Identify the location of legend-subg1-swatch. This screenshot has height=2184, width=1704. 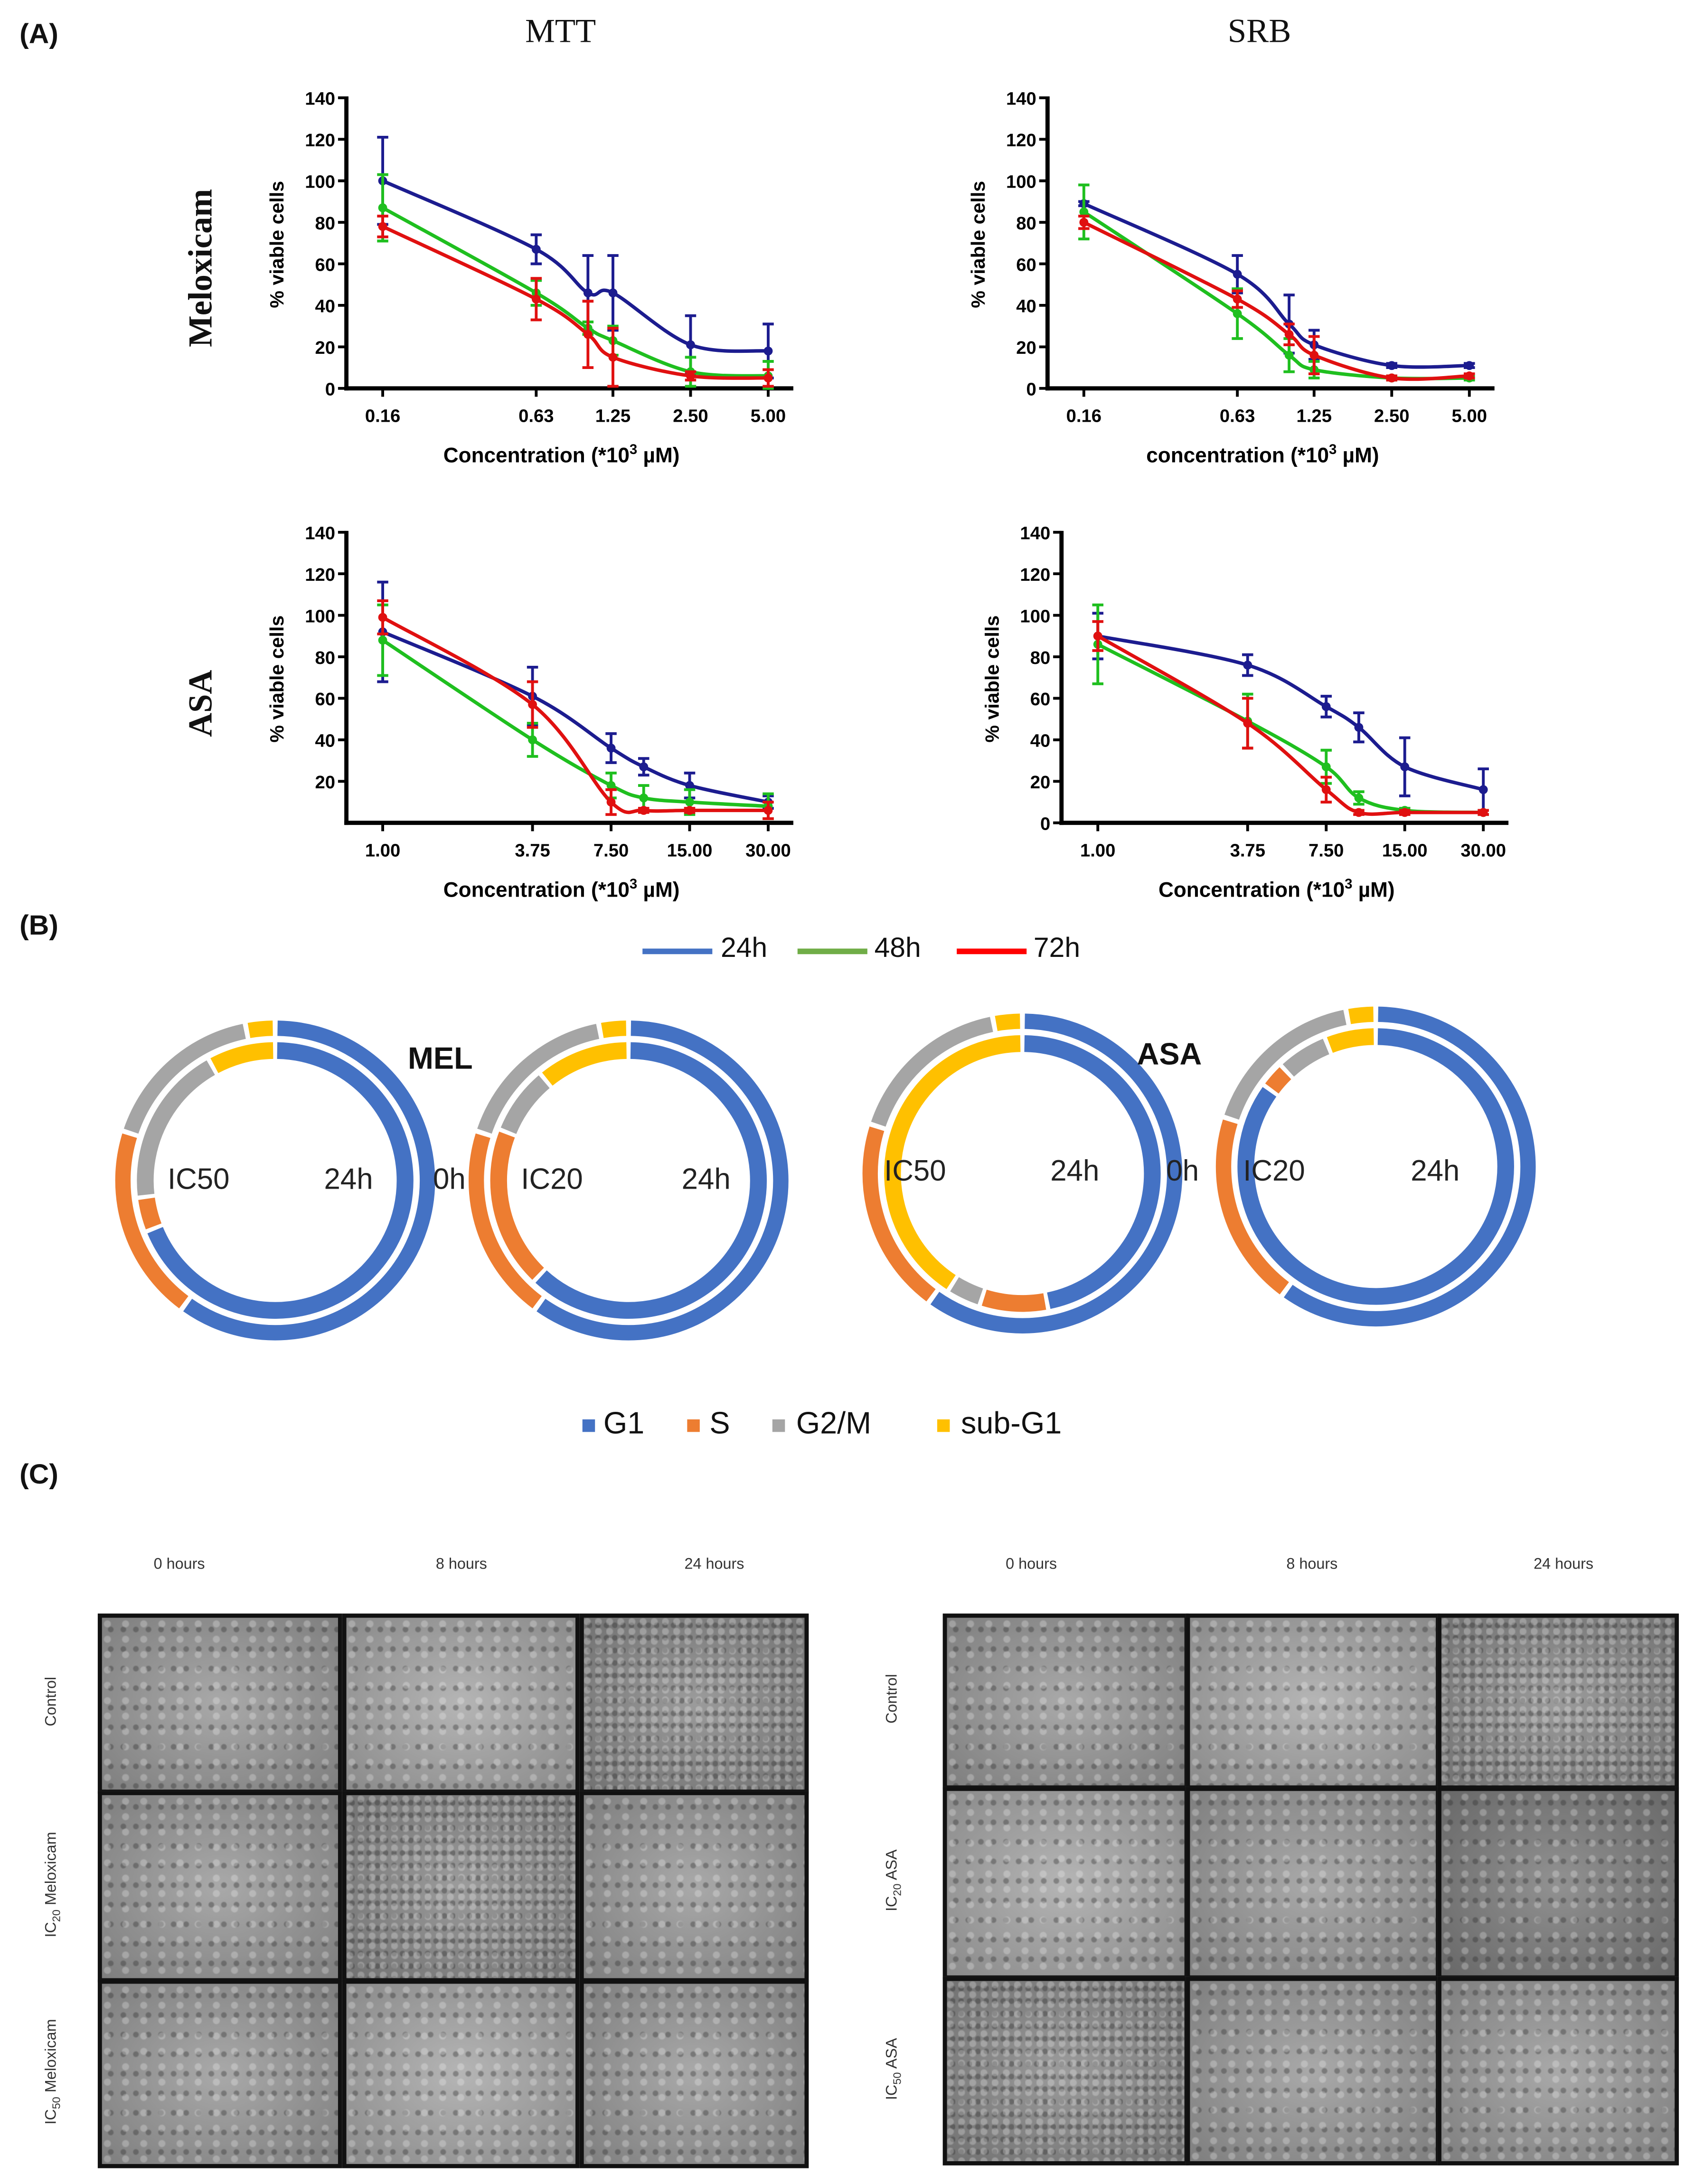
(943, 1425).